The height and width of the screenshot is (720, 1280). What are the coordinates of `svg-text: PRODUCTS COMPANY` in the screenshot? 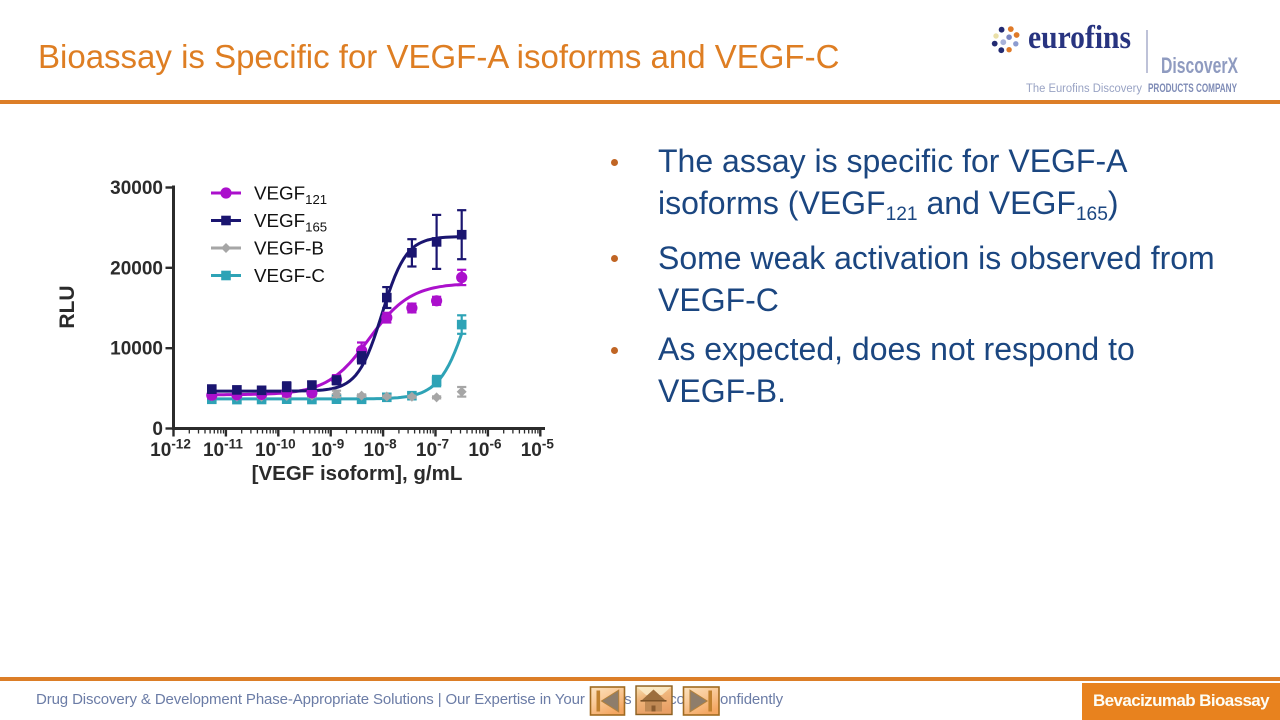 It's located at (1192, 89).